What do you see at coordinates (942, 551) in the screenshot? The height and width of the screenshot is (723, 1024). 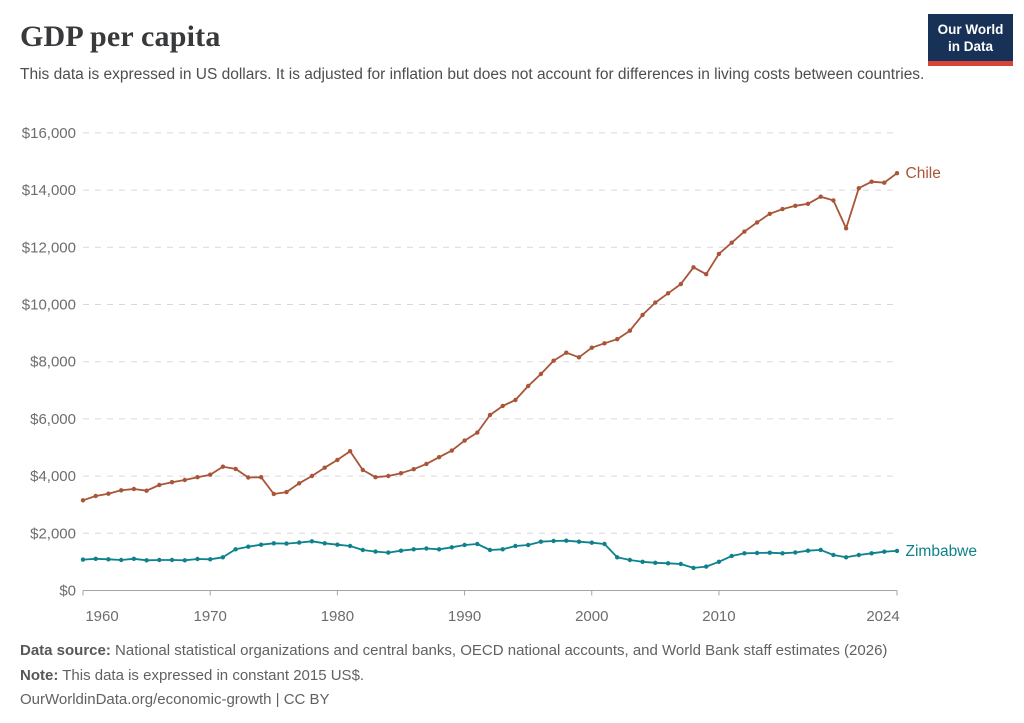 I see `series-label-zimbabwe: Zimbabwe` at bounding box center [942, 551].